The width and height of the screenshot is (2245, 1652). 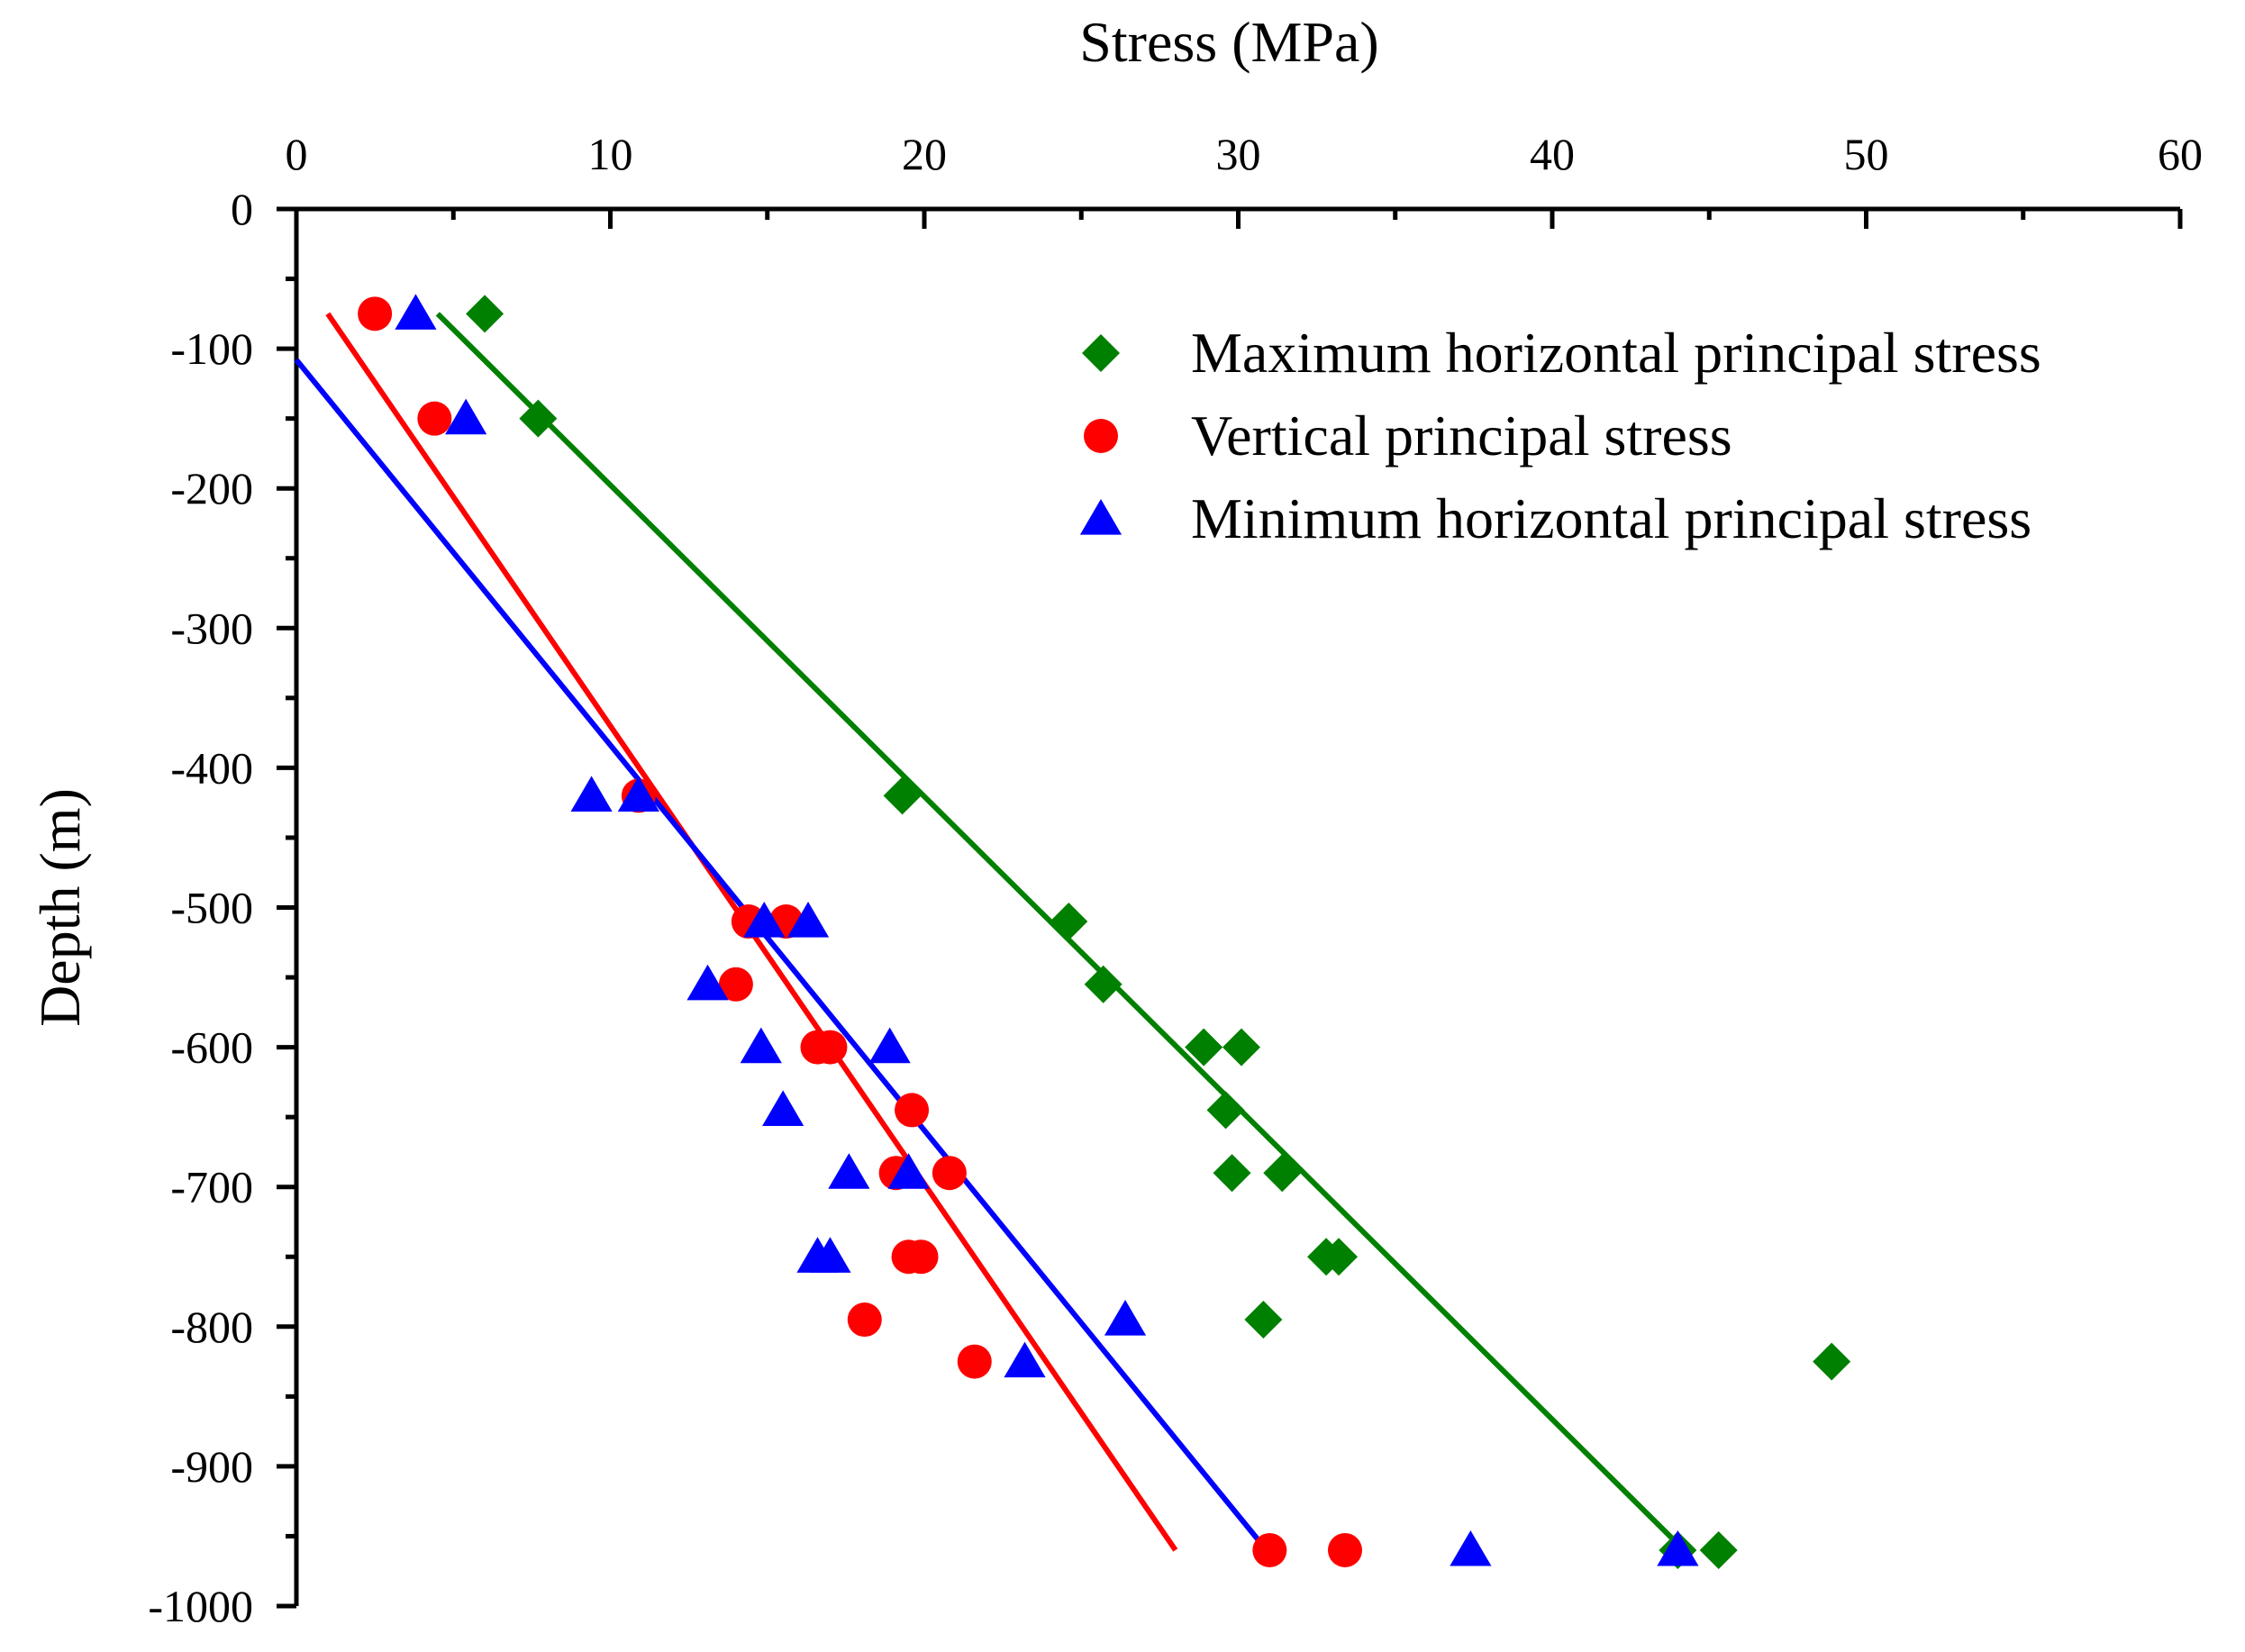 What do you see at coordinates (211, 488) in the screenshot?
I see `y-tick-label: -200` at bounding box center [211, 488].